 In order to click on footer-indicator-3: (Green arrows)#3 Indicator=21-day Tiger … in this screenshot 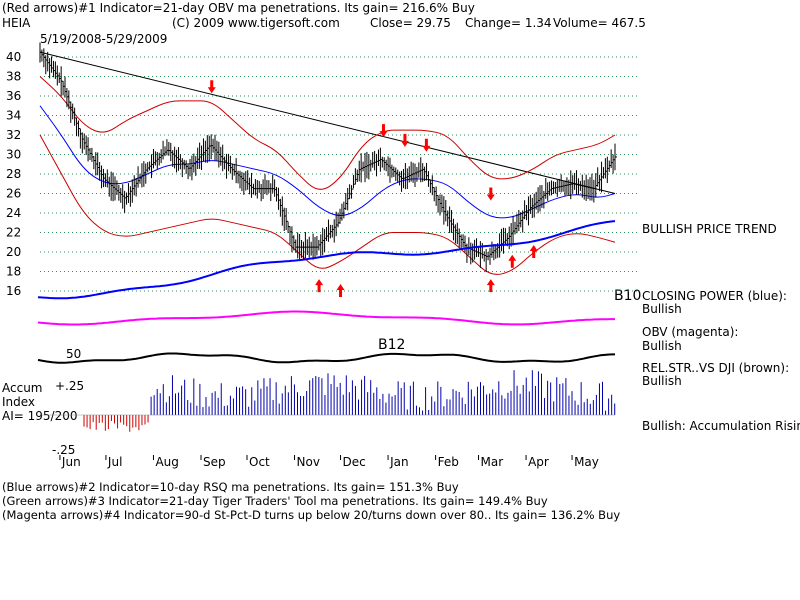, I will do `click(275, 501)`.